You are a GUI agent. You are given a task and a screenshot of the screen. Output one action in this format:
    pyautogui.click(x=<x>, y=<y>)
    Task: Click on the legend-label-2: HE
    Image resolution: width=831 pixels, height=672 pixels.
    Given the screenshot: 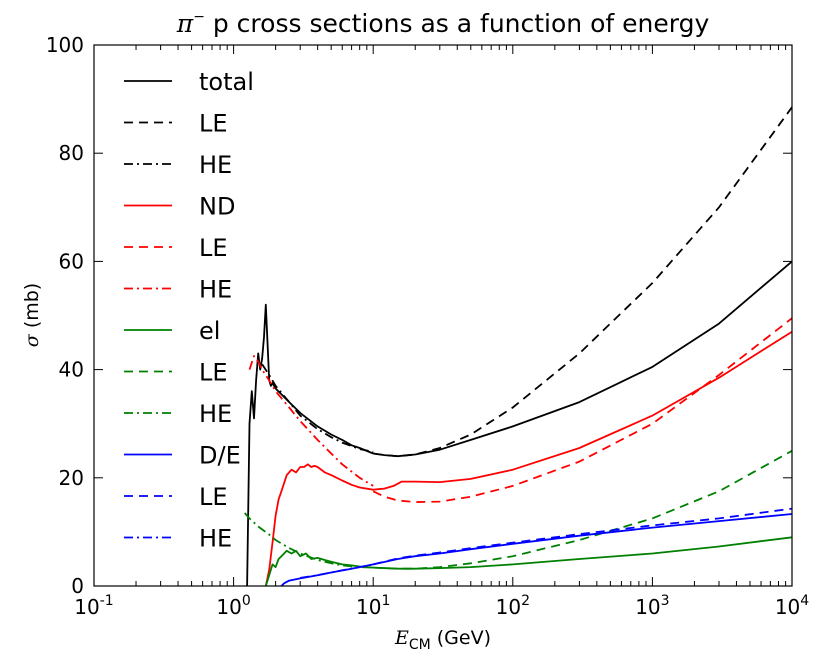 What is the action you would take?
    pyautogui.click(x=215, y=165)
    